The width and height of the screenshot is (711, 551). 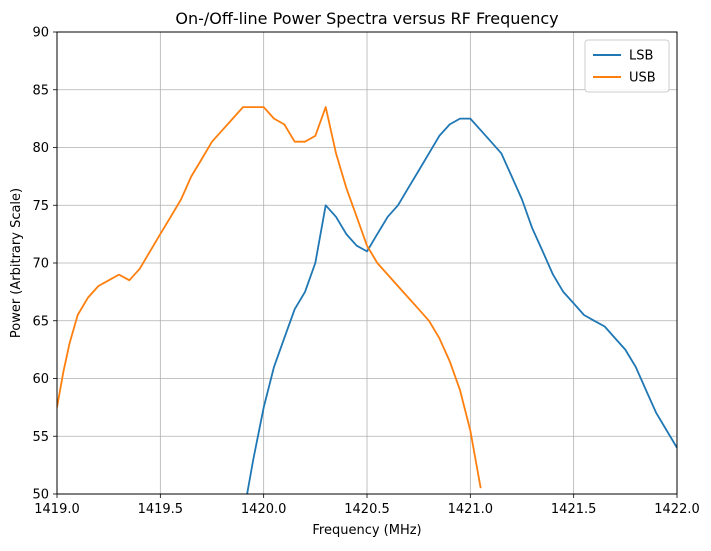 What do you see at coordinates (40, 495) in the screenshot?
I see `y-tick-label: 50` at bounding box center [40, 495].